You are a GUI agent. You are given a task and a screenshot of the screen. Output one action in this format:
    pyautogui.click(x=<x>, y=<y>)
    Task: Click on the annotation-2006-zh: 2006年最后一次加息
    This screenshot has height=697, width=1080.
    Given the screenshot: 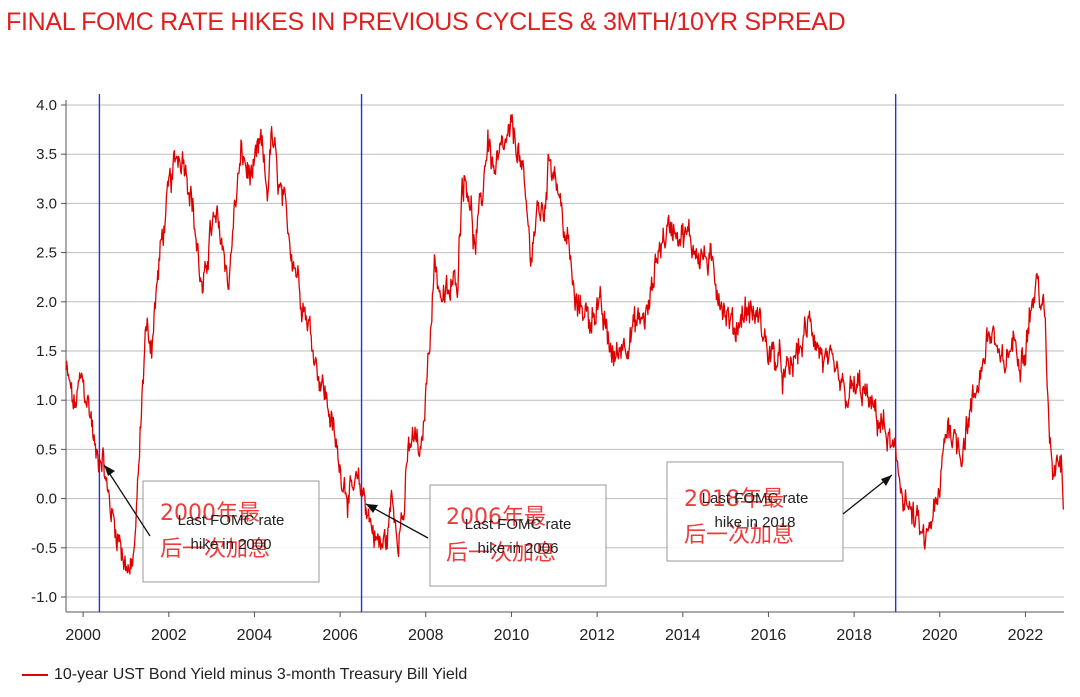 What is the action you would take?
    pyautogui.click(x=501, y=535)
    